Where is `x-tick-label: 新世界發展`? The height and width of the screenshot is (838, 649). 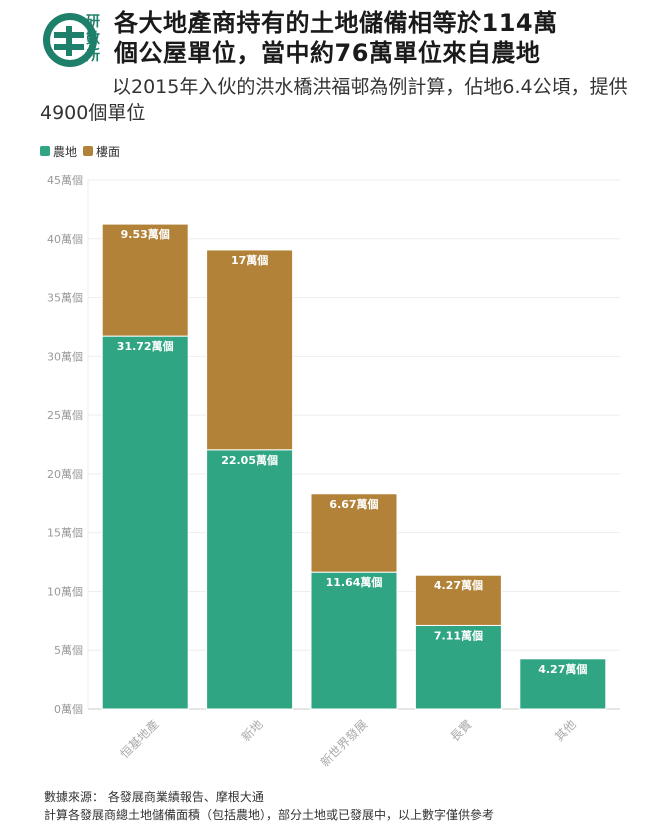 x-tick-label: 新世界發展 is located at coordinates (343, 743).